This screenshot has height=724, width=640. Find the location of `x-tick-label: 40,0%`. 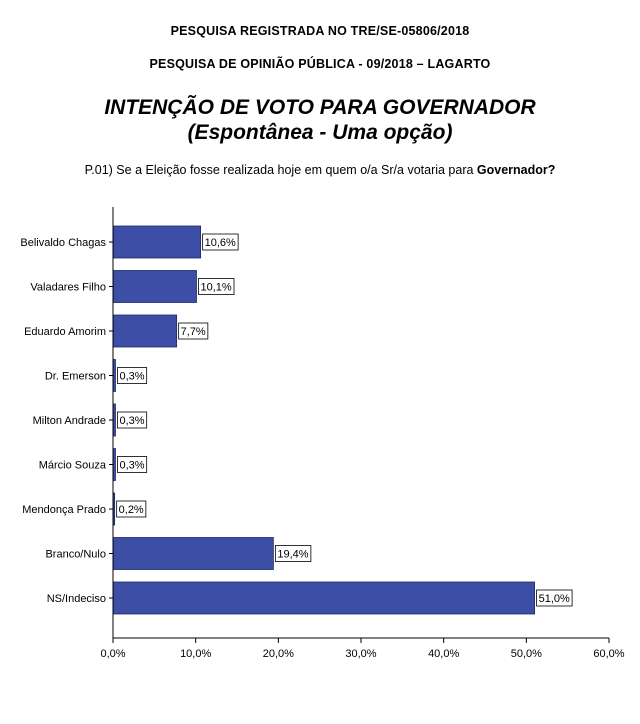

x-tick-label: 40,0% is located at coordinates (443, 654).